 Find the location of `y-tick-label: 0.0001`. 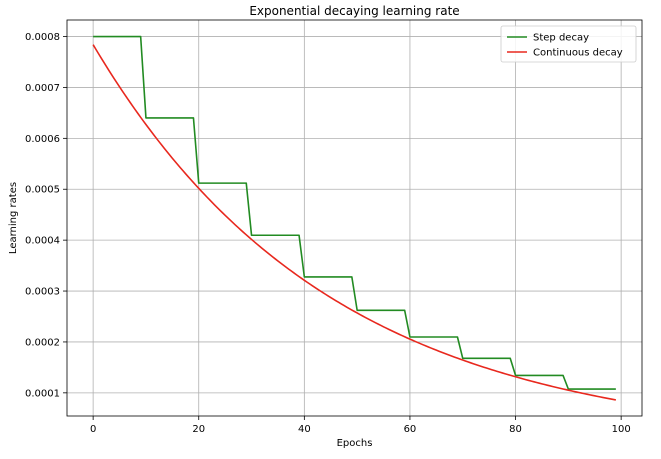

y-tick-label: 0.0001 is located at coordinates (42, 393).